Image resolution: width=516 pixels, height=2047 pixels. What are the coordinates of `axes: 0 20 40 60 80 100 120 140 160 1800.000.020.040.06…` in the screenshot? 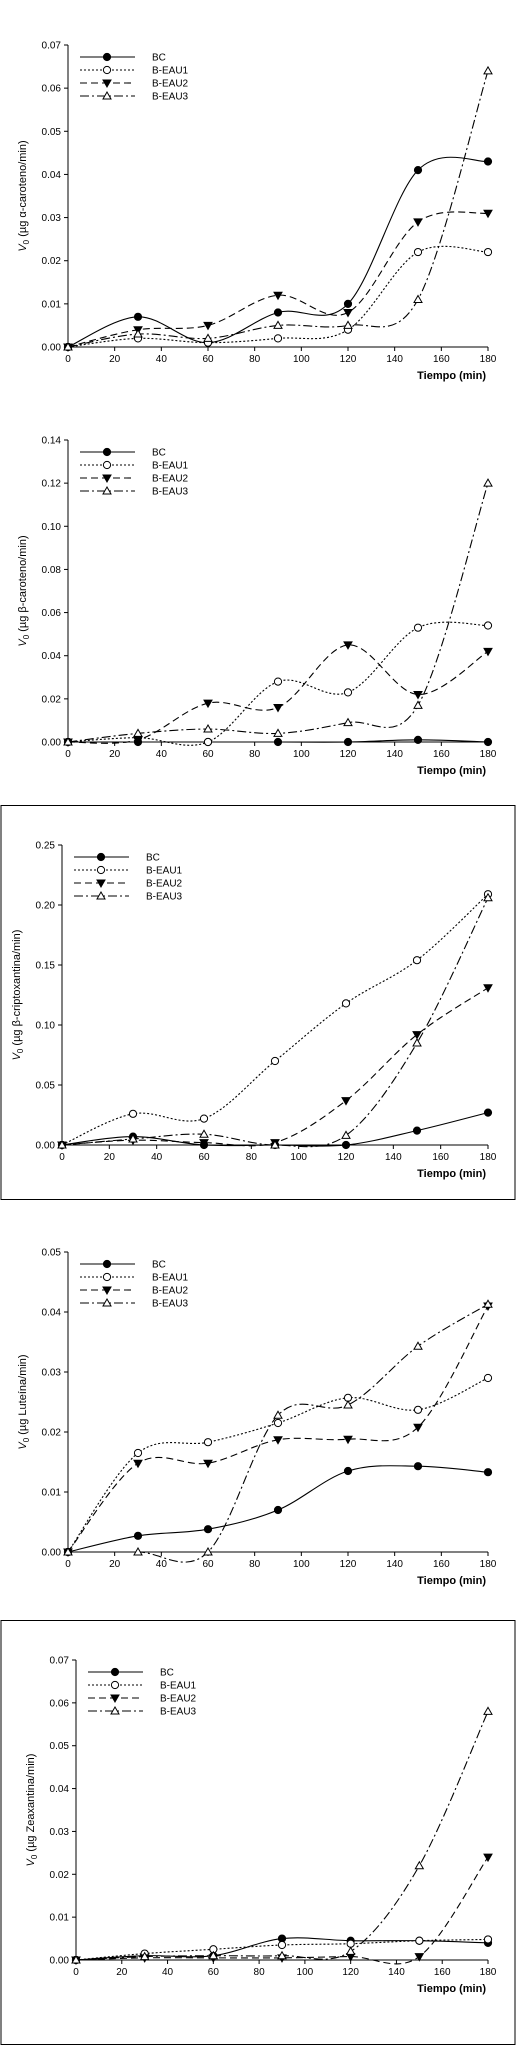 It's located at (269, 598).